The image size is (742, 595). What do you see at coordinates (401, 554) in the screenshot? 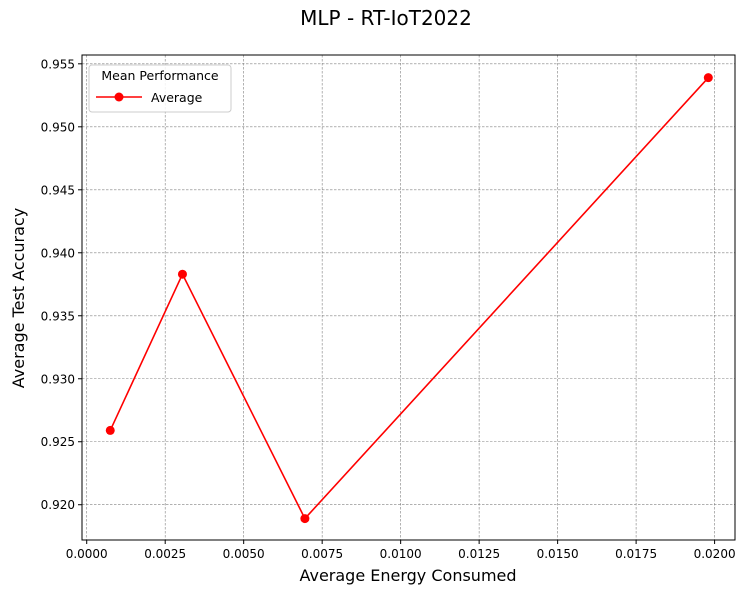
I see `x-tick-label: 0.0100` at bounding box center [401, 554].